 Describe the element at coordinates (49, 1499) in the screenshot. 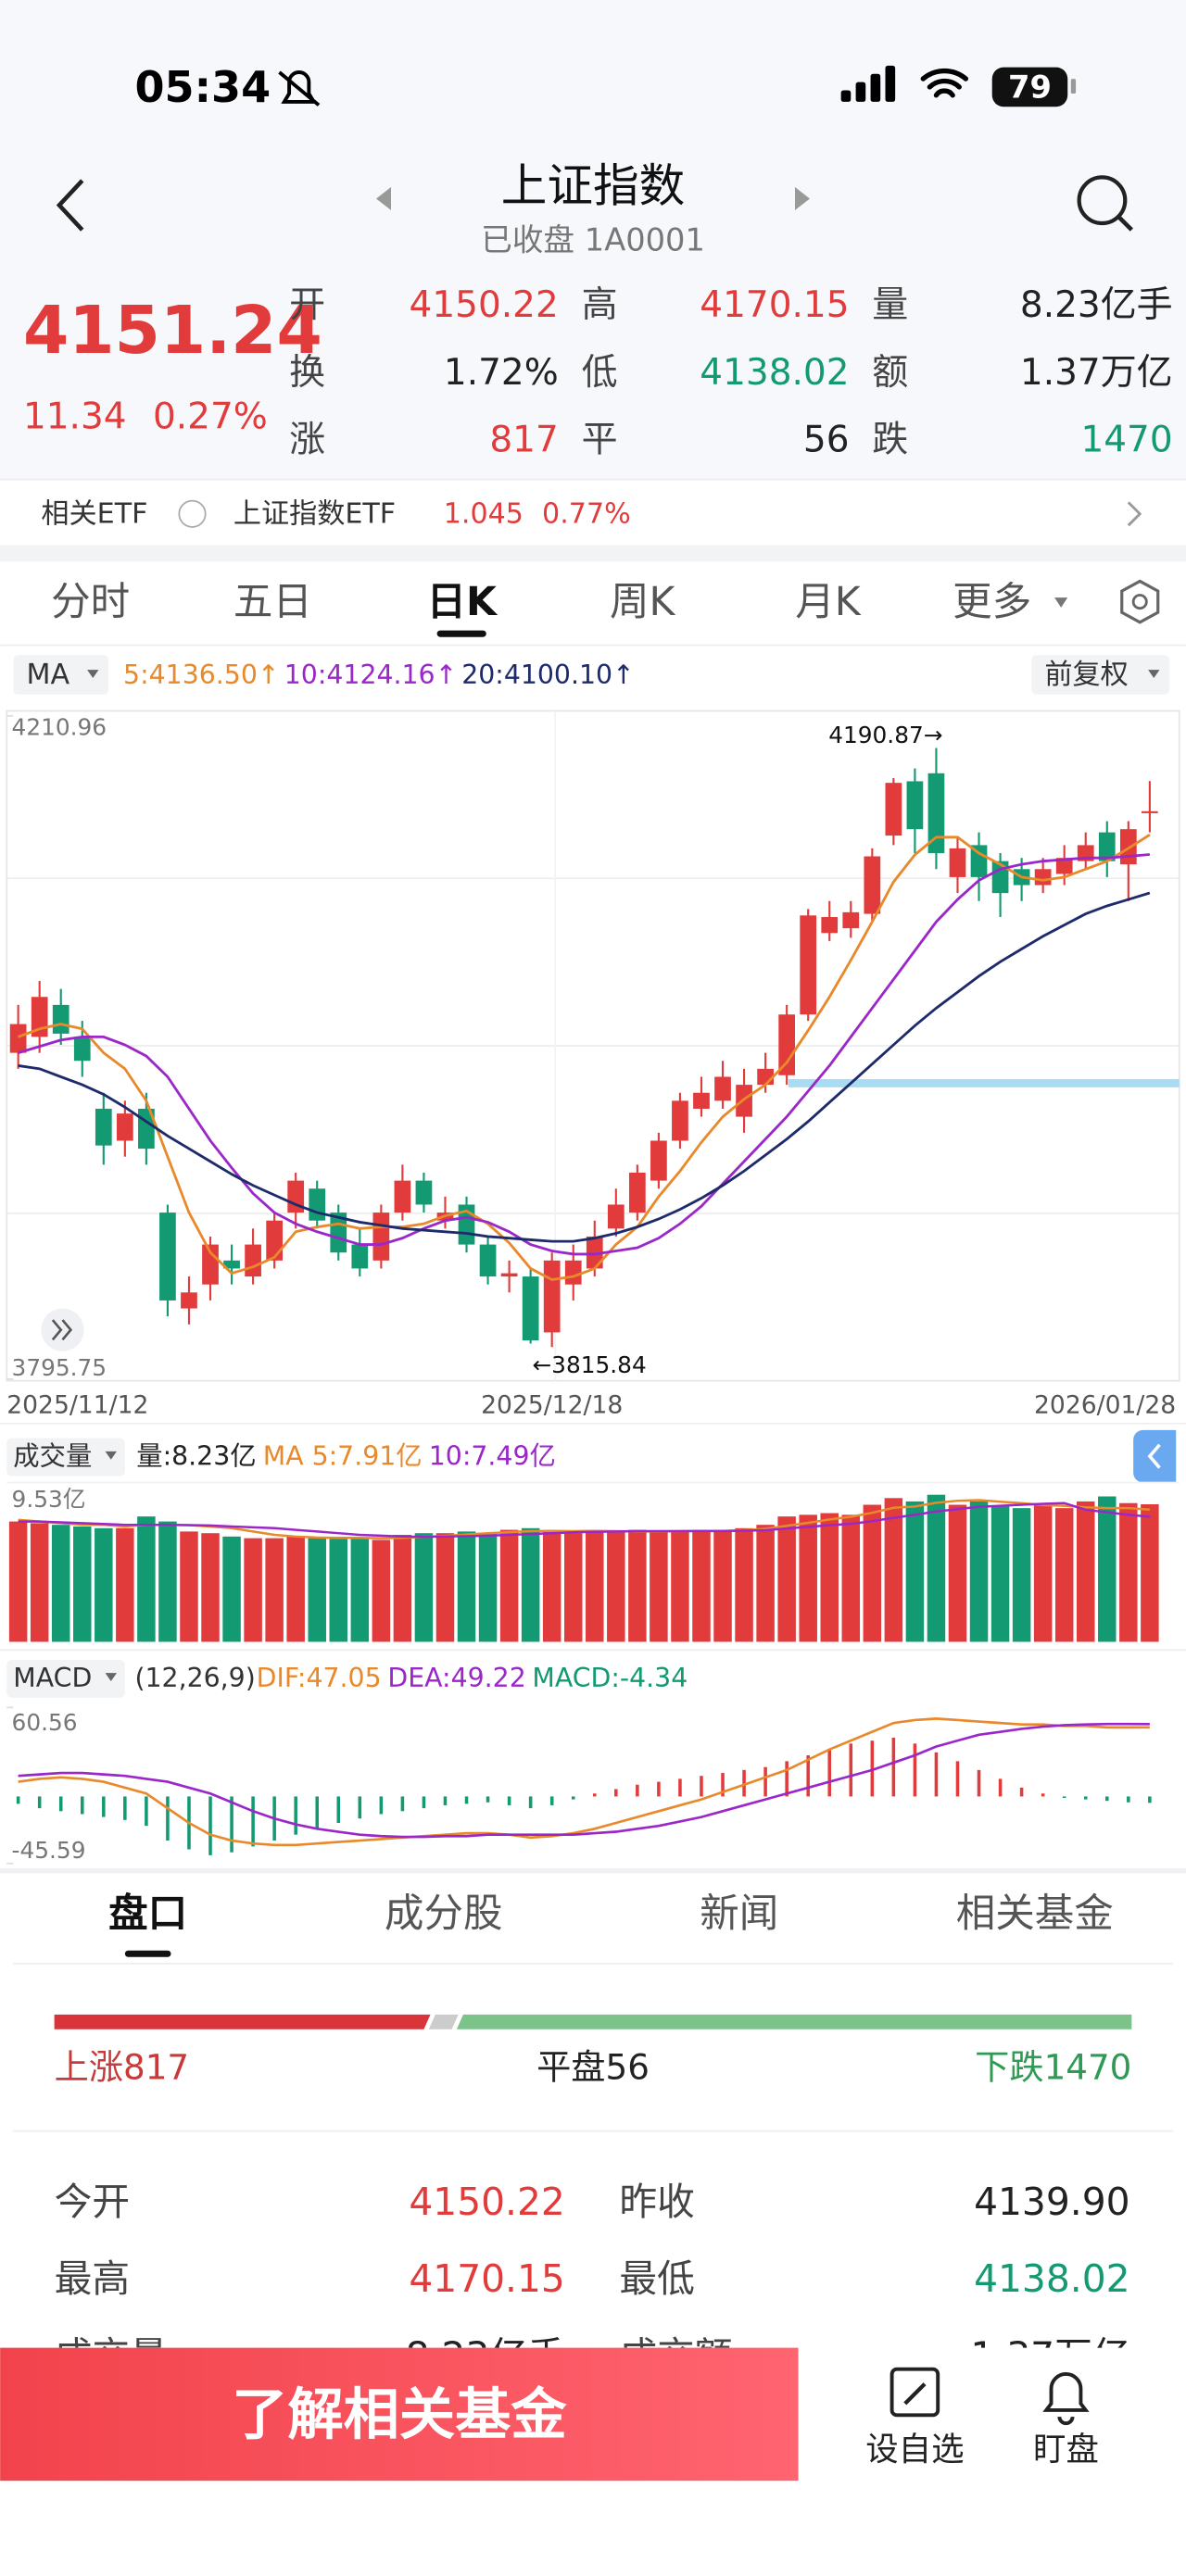

I see `y-tick-label: 9.53亿` at that location.